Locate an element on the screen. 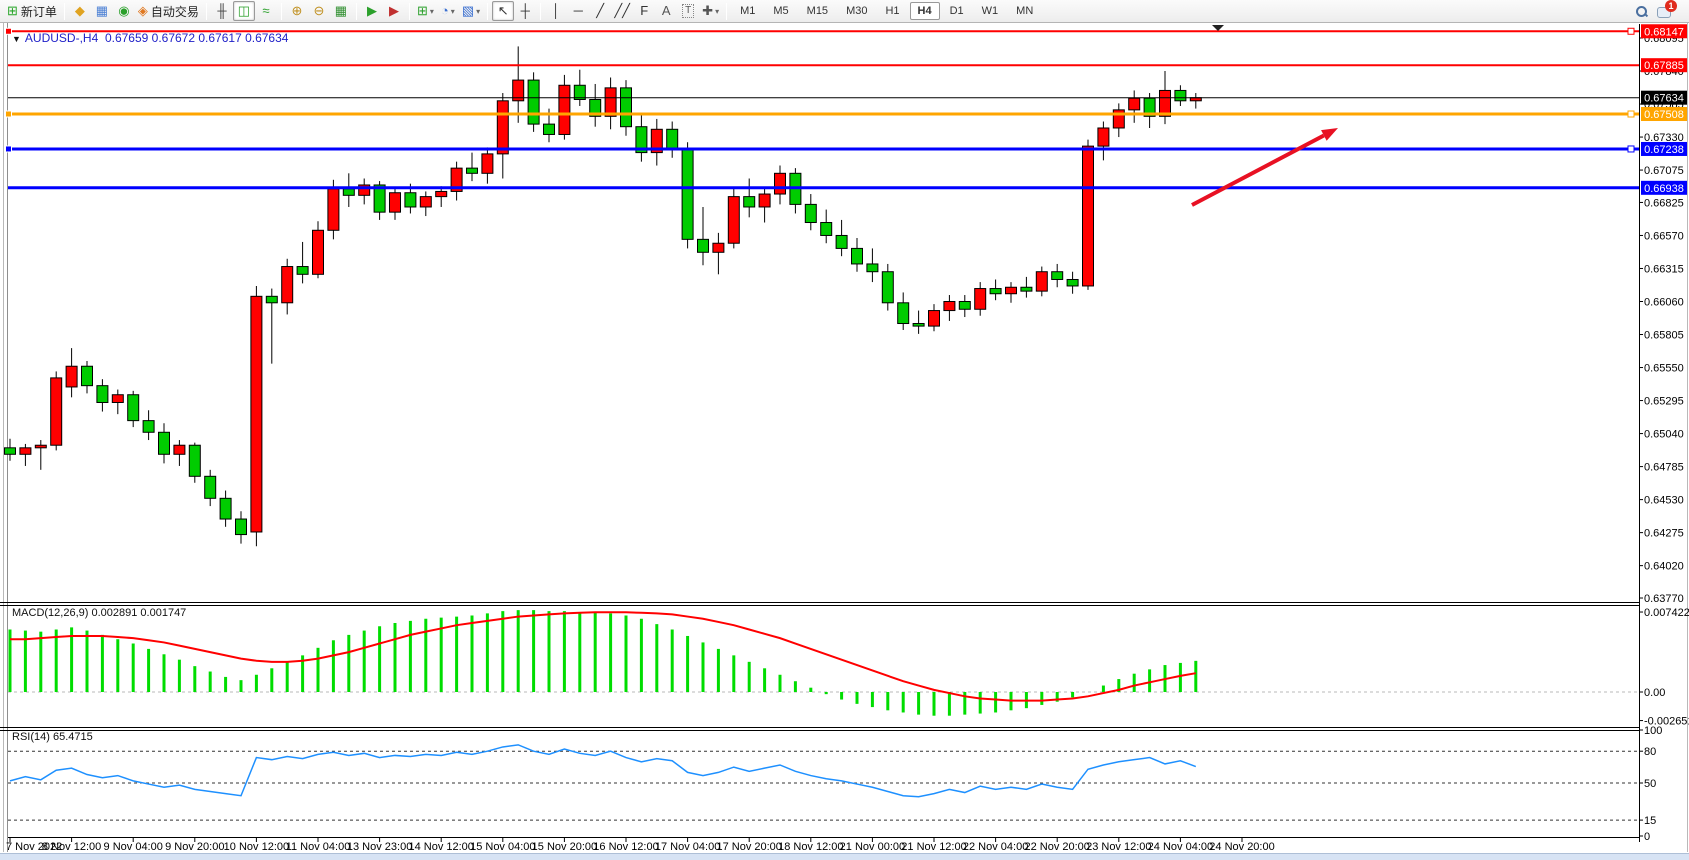  zoom-out-button: ⊖ is located at coordinates (319, 11).